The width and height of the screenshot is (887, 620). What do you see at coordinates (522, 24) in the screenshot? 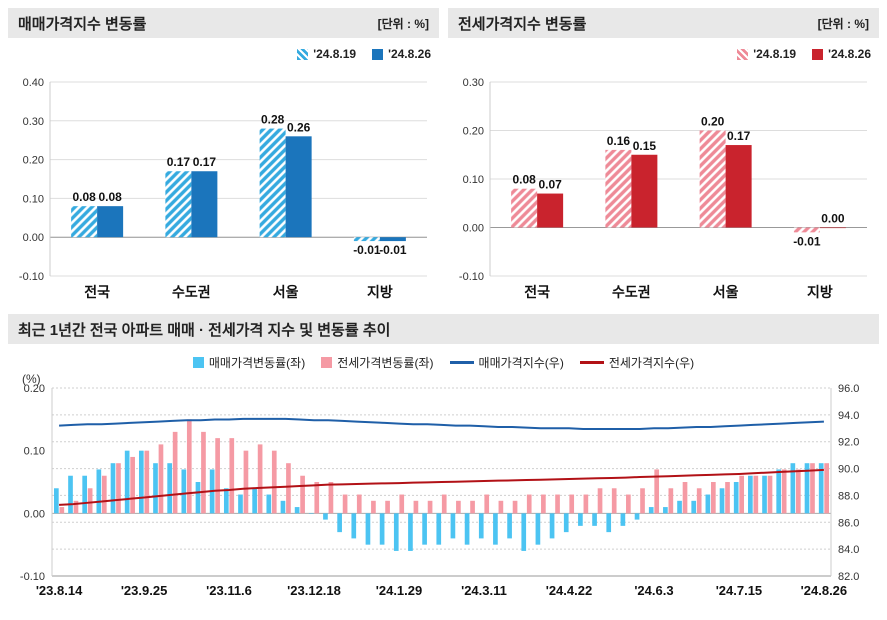
I see `jeonse-chart-title: 전세가격지수 변동률` at bounding box center [522, 24].